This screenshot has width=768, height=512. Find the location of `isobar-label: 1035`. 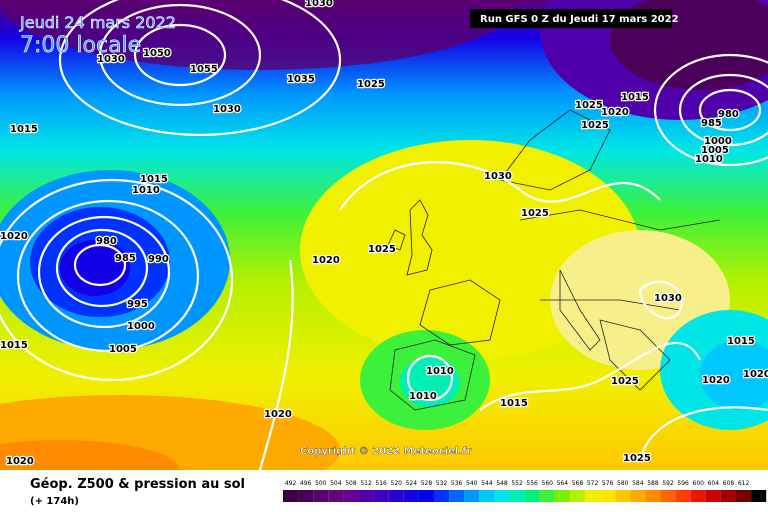

isobar-label: 1035 is located at coordinates (301, 79).